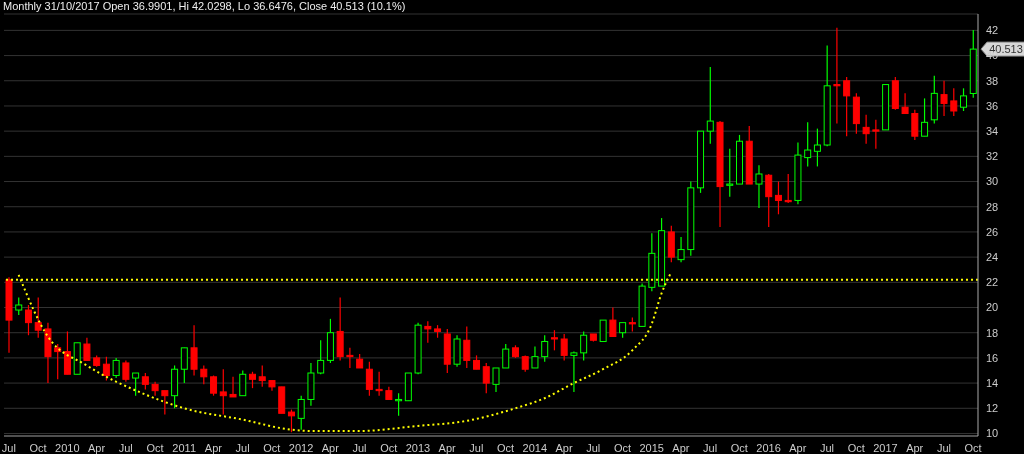  What do you see at coordinates (768, 447) in the screenshot?
I see `x-tick-label: 2016` at bounding box center [768, 447].